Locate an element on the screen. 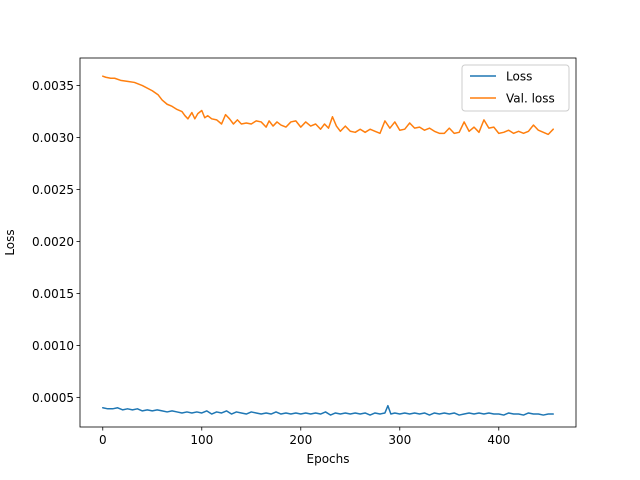 Image resolution: width=640 pixels, height=480 pixels. x-axis-title: Epochs is located at coordinates (328, 459).